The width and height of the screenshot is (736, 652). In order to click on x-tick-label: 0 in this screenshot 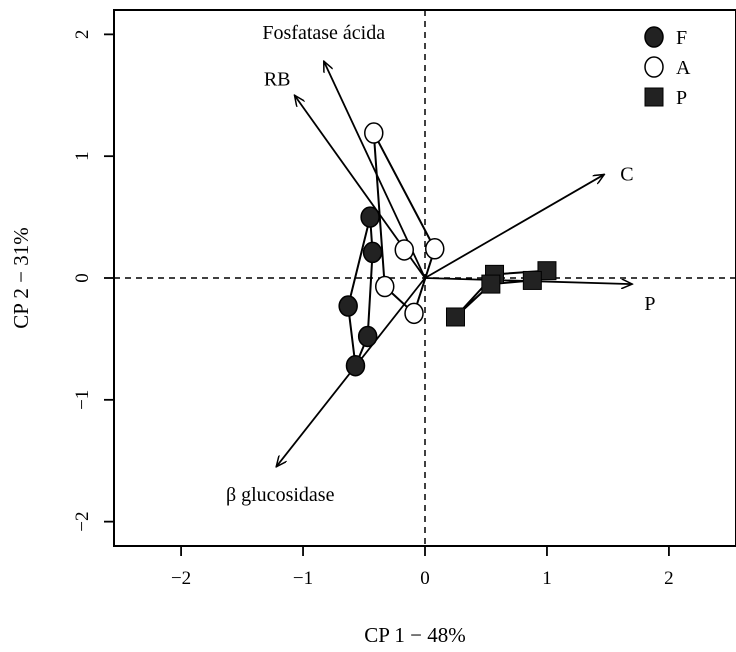, I will do `click(425, 578)`.